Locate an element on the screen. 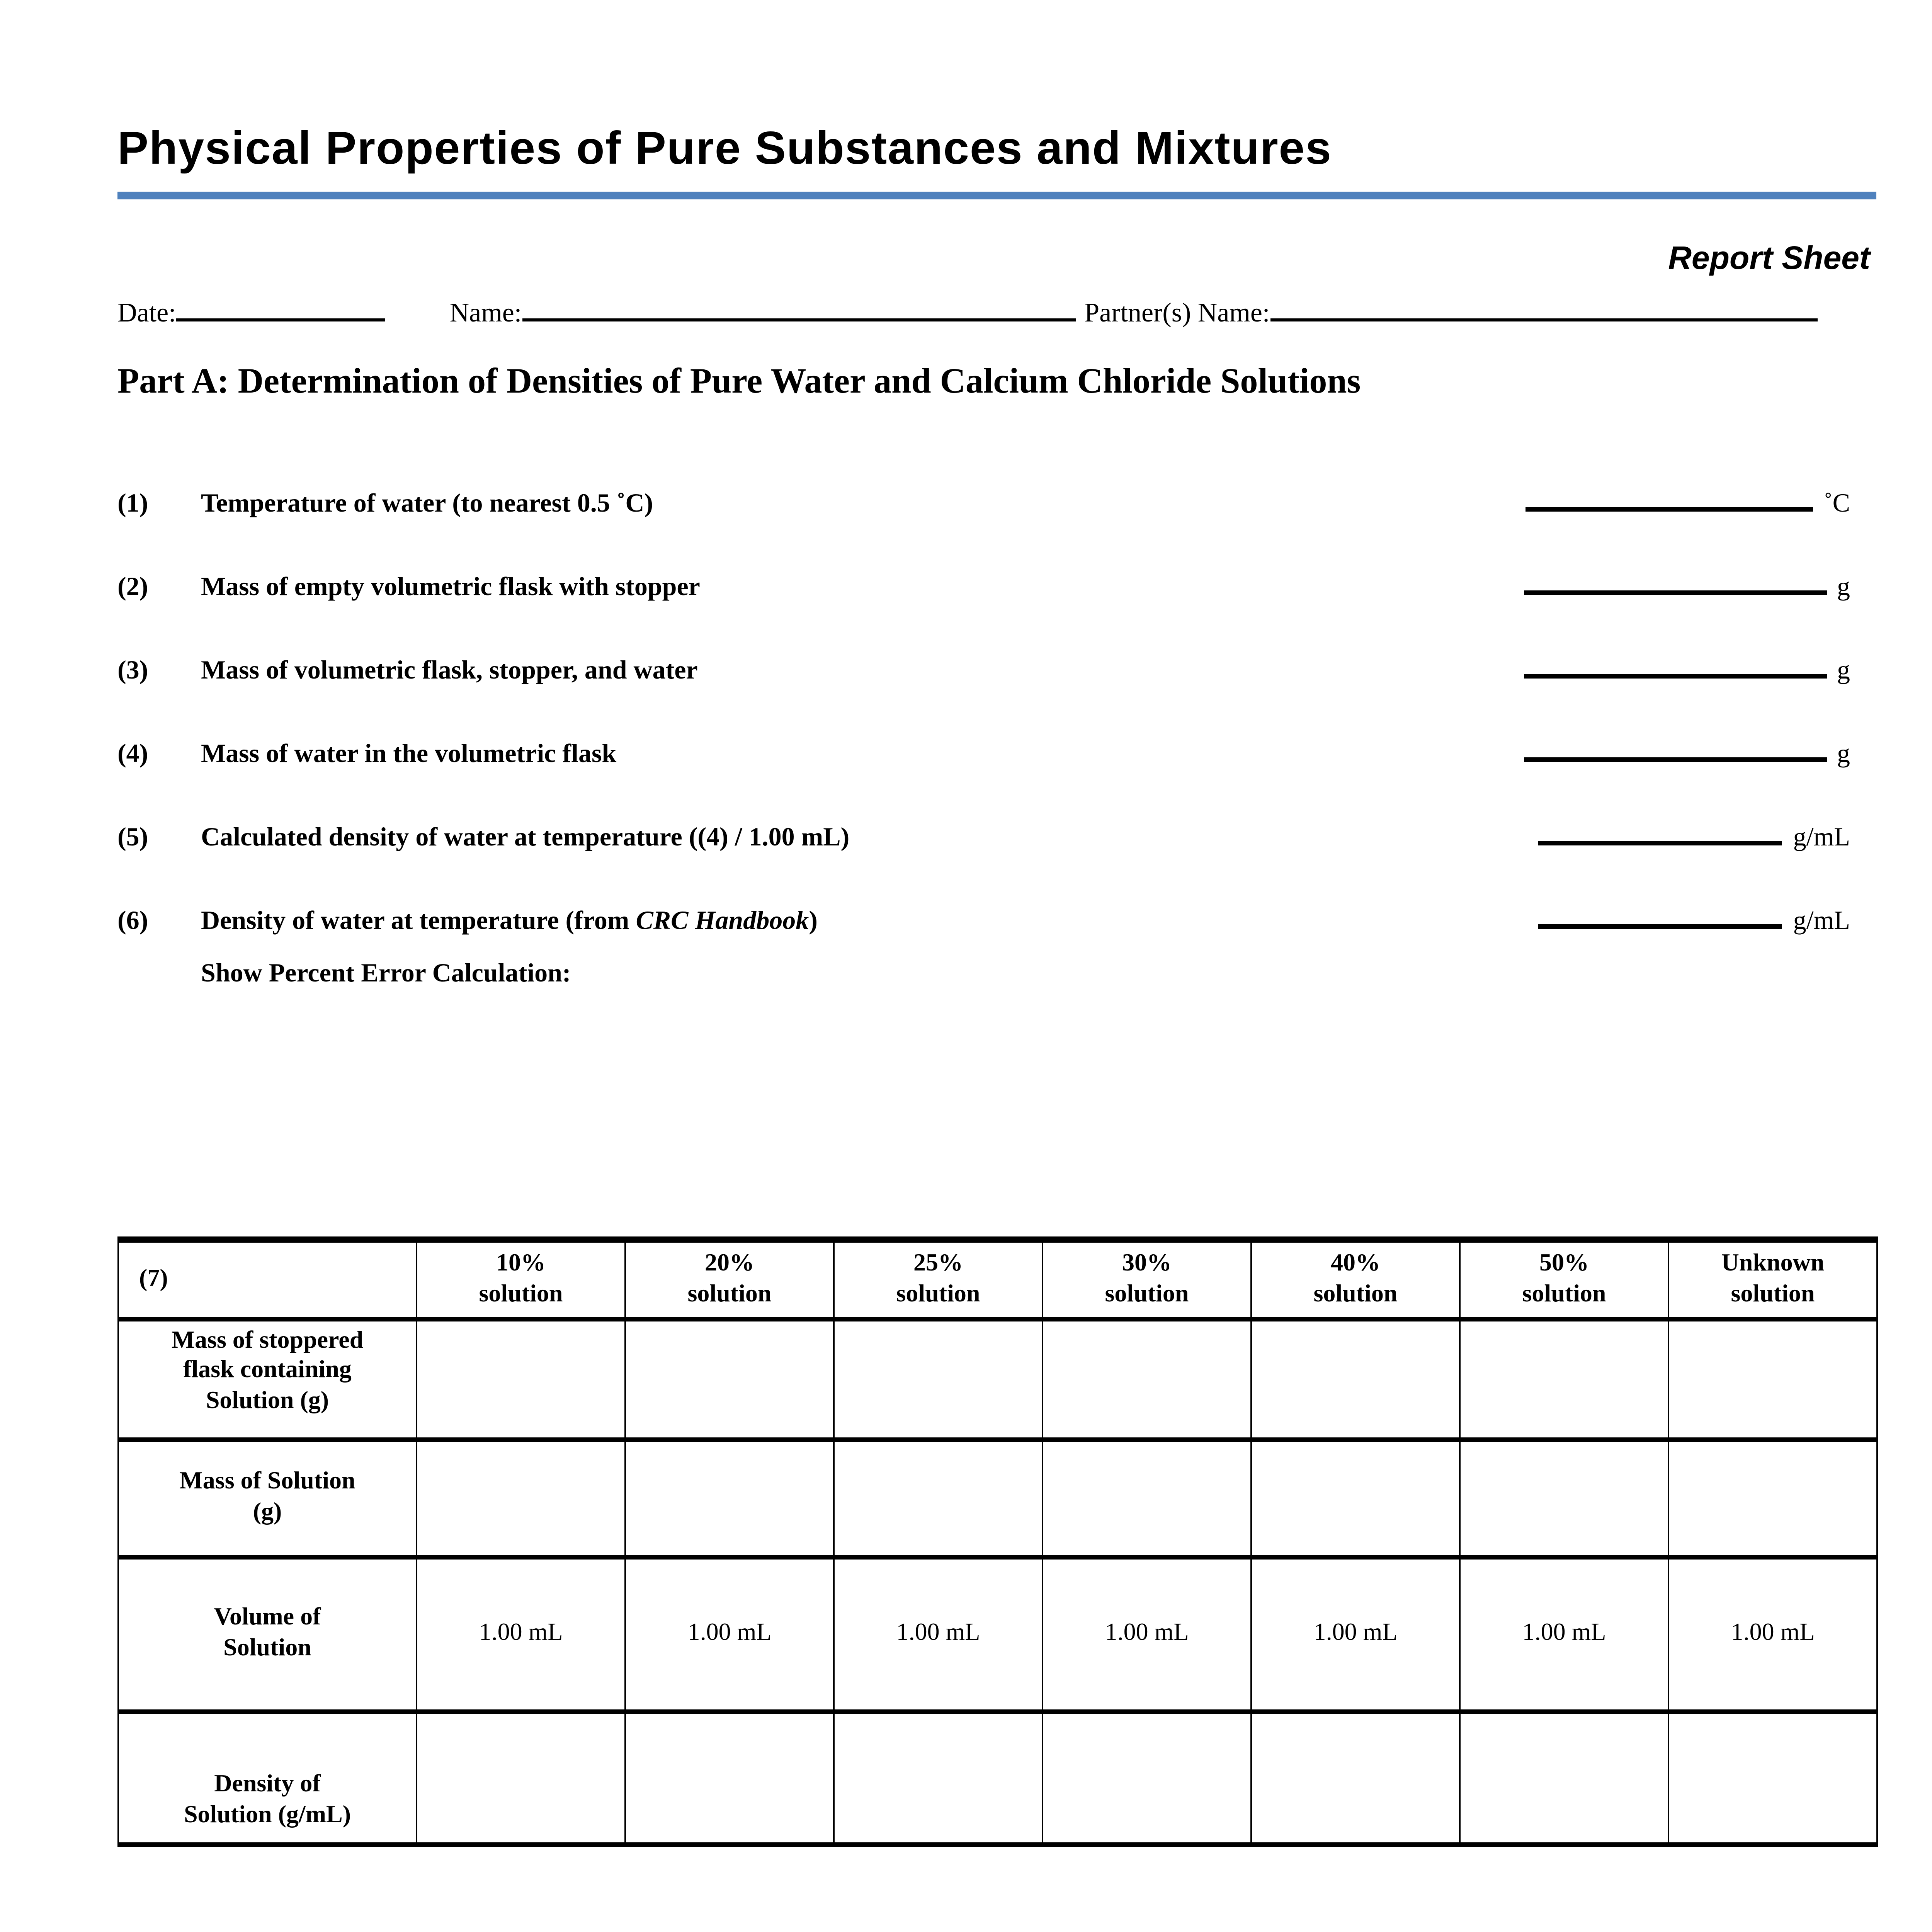 The height and width of the screenshot is (1932, 1932). table-row-density: Density of Solution (g/mL) is located at coordinates (998, 1779).